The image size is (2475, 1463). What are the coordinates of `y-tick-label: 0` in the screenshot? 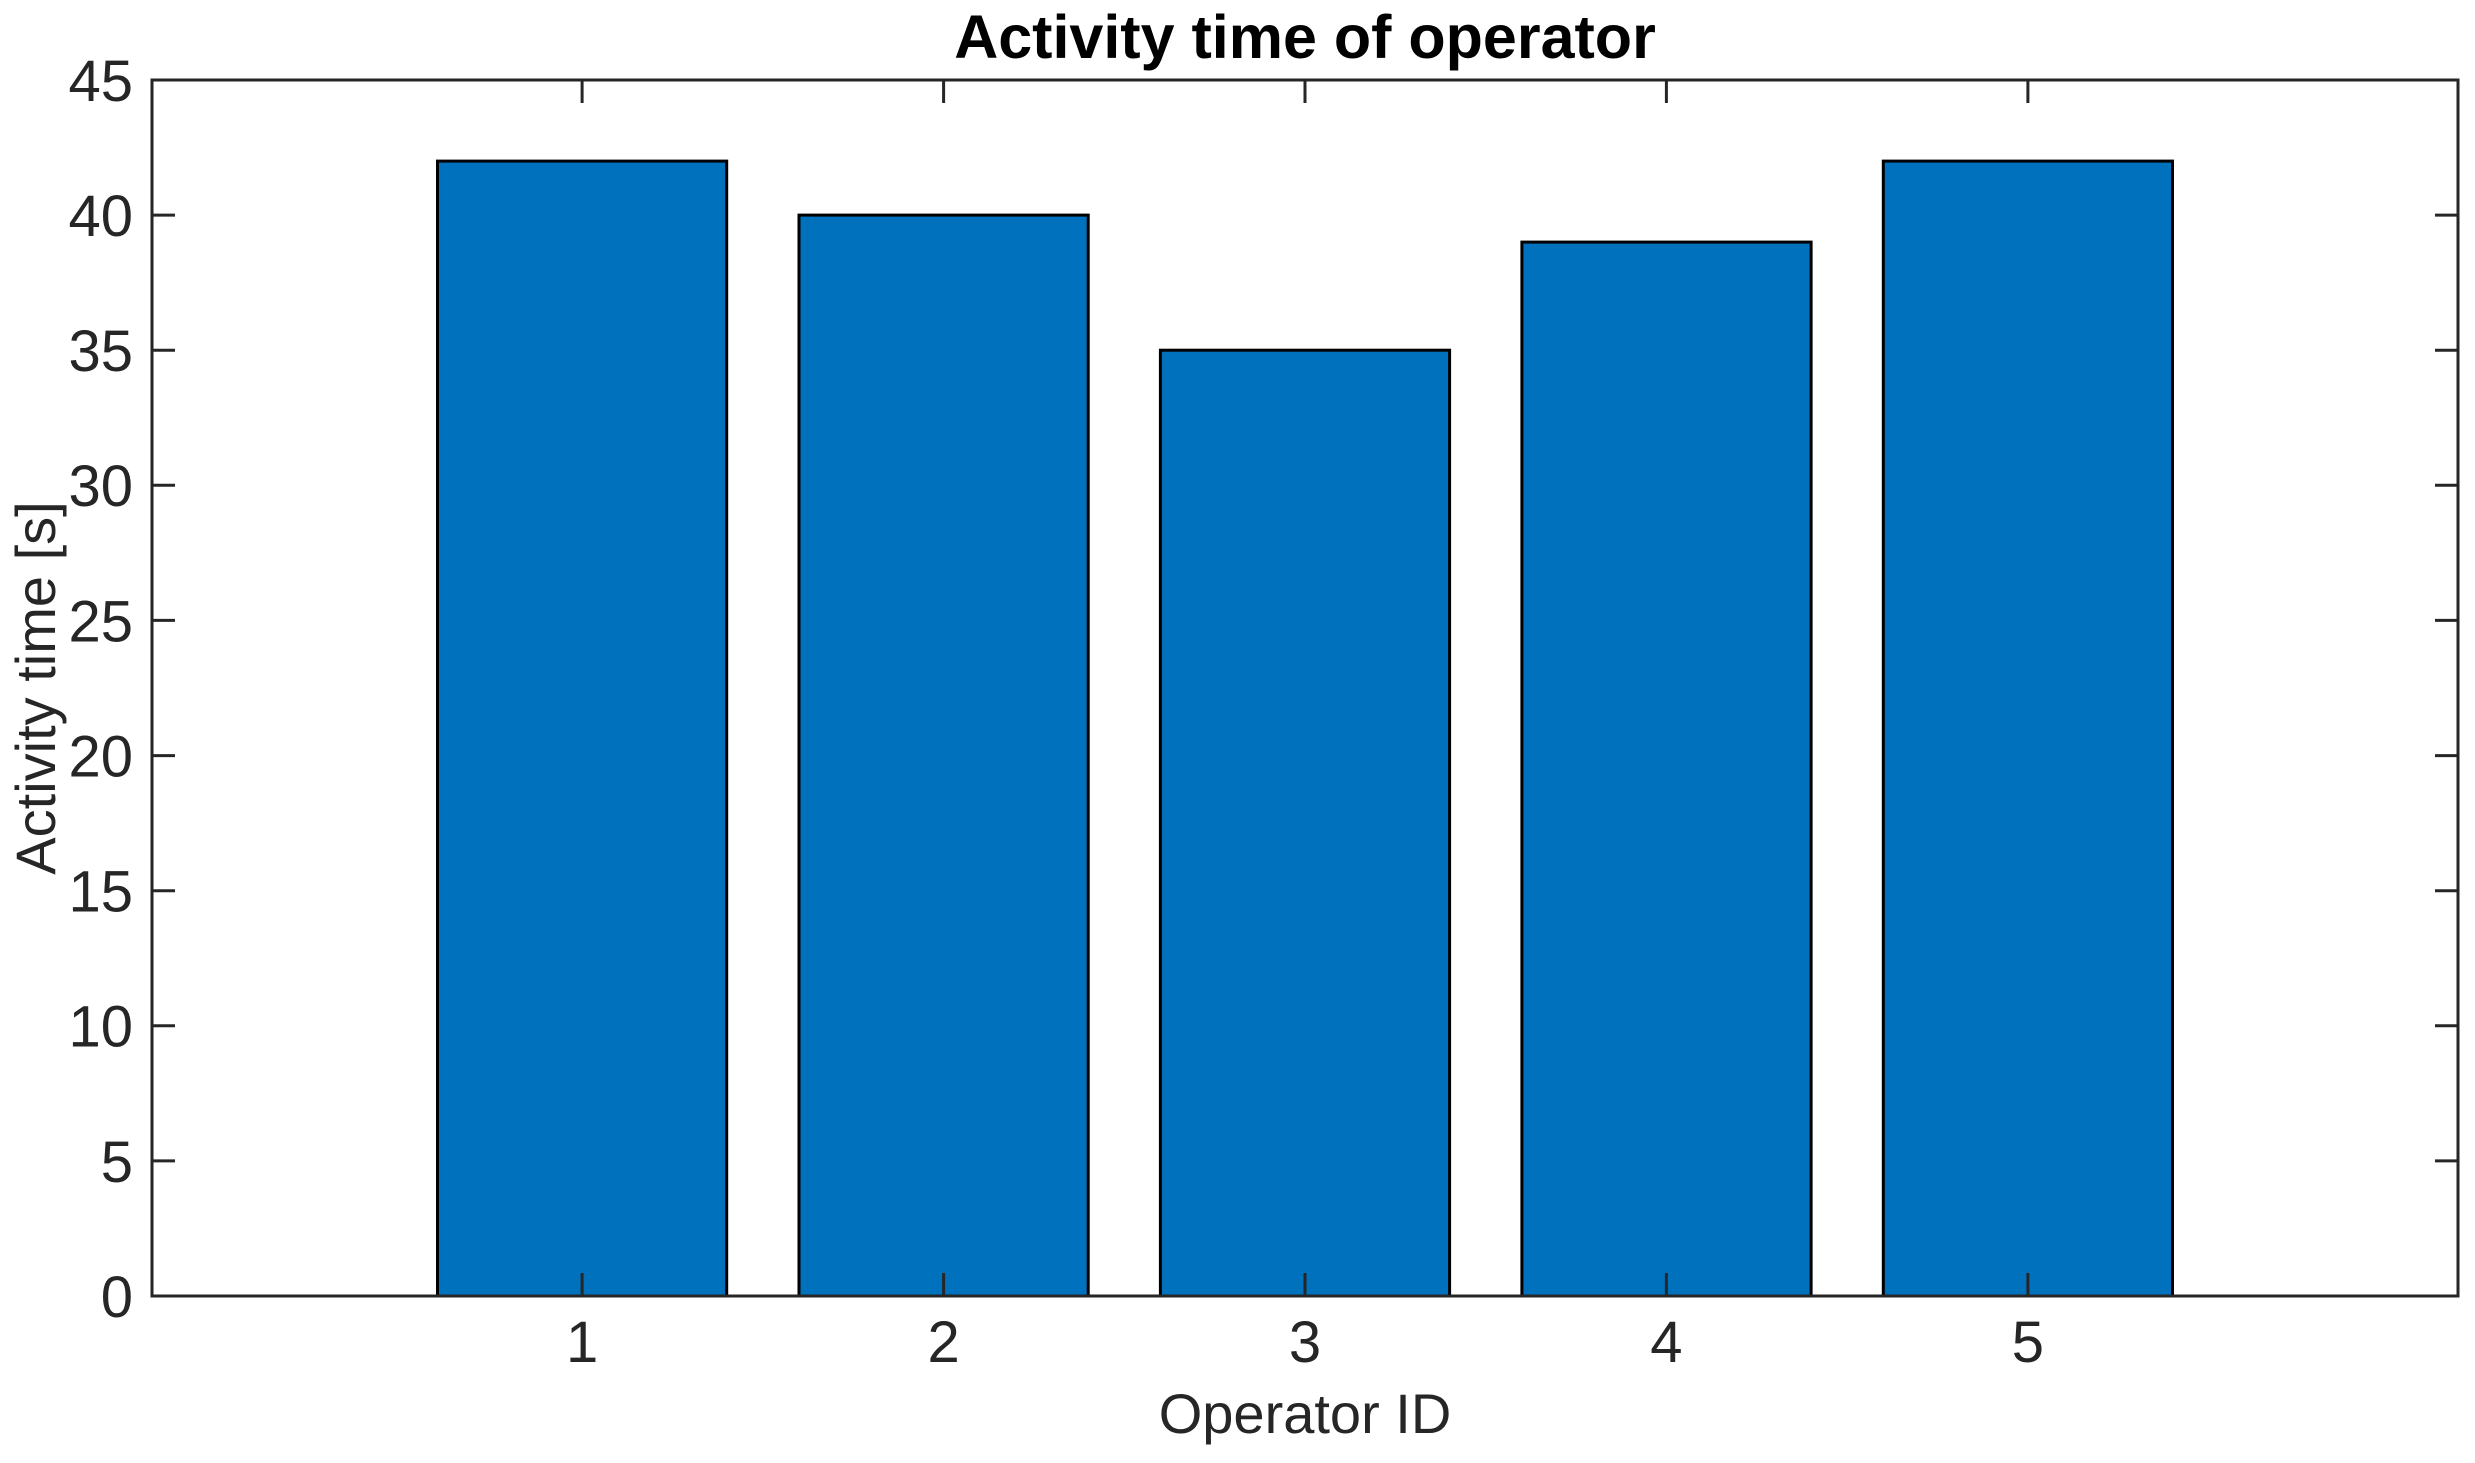 It's located at (117, 1297).